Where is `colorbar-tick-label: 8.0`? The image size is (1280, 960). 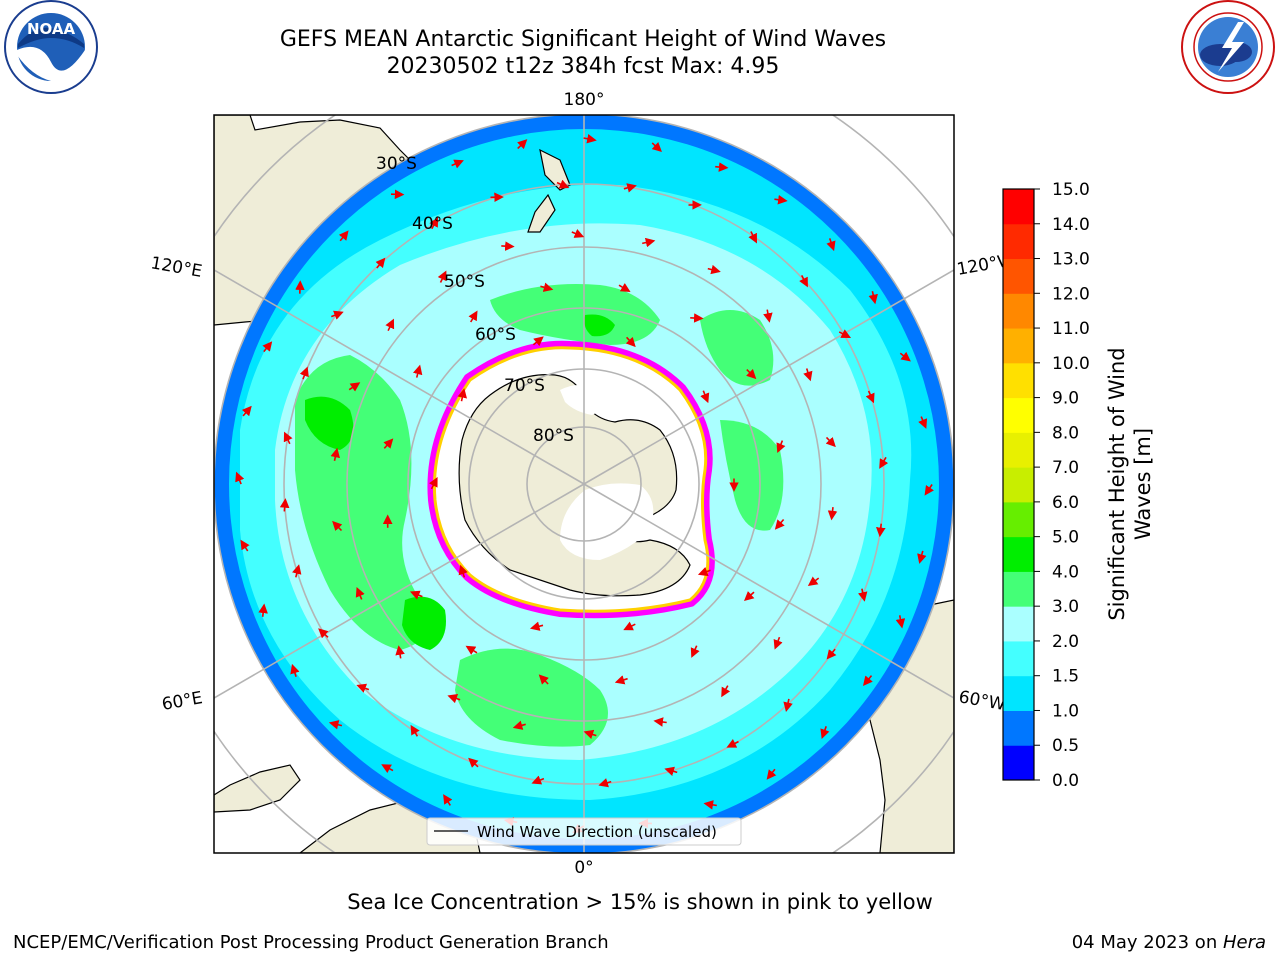 colorbar-tick-label: 8.0 is located at coordinates (1065, 433).